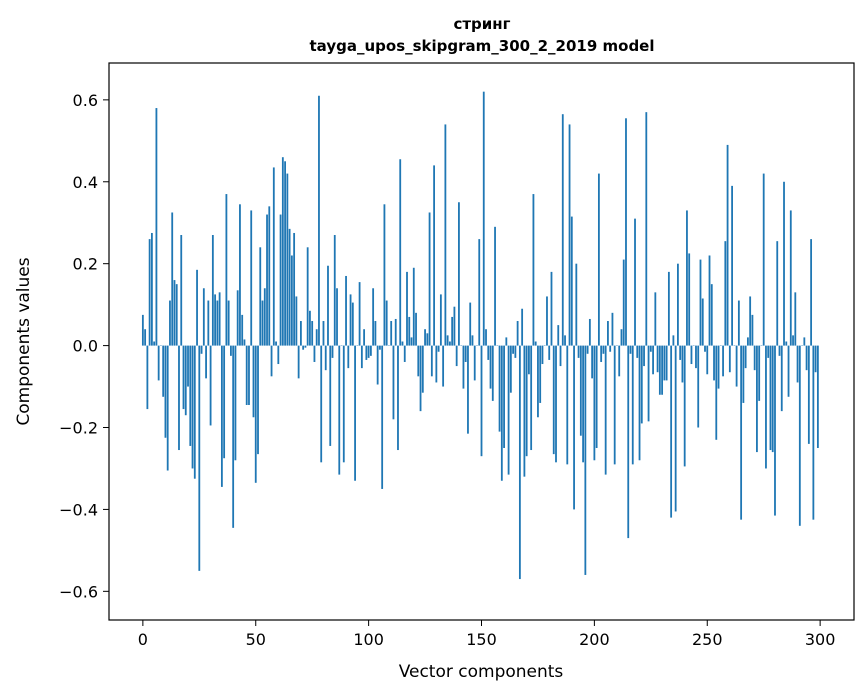 This screenshot has height=696, width=867. What do you see at coordinates (481, 672) in the screenshot?
I see `x-axis-label: Vector components` at bounding box center [481, 672].